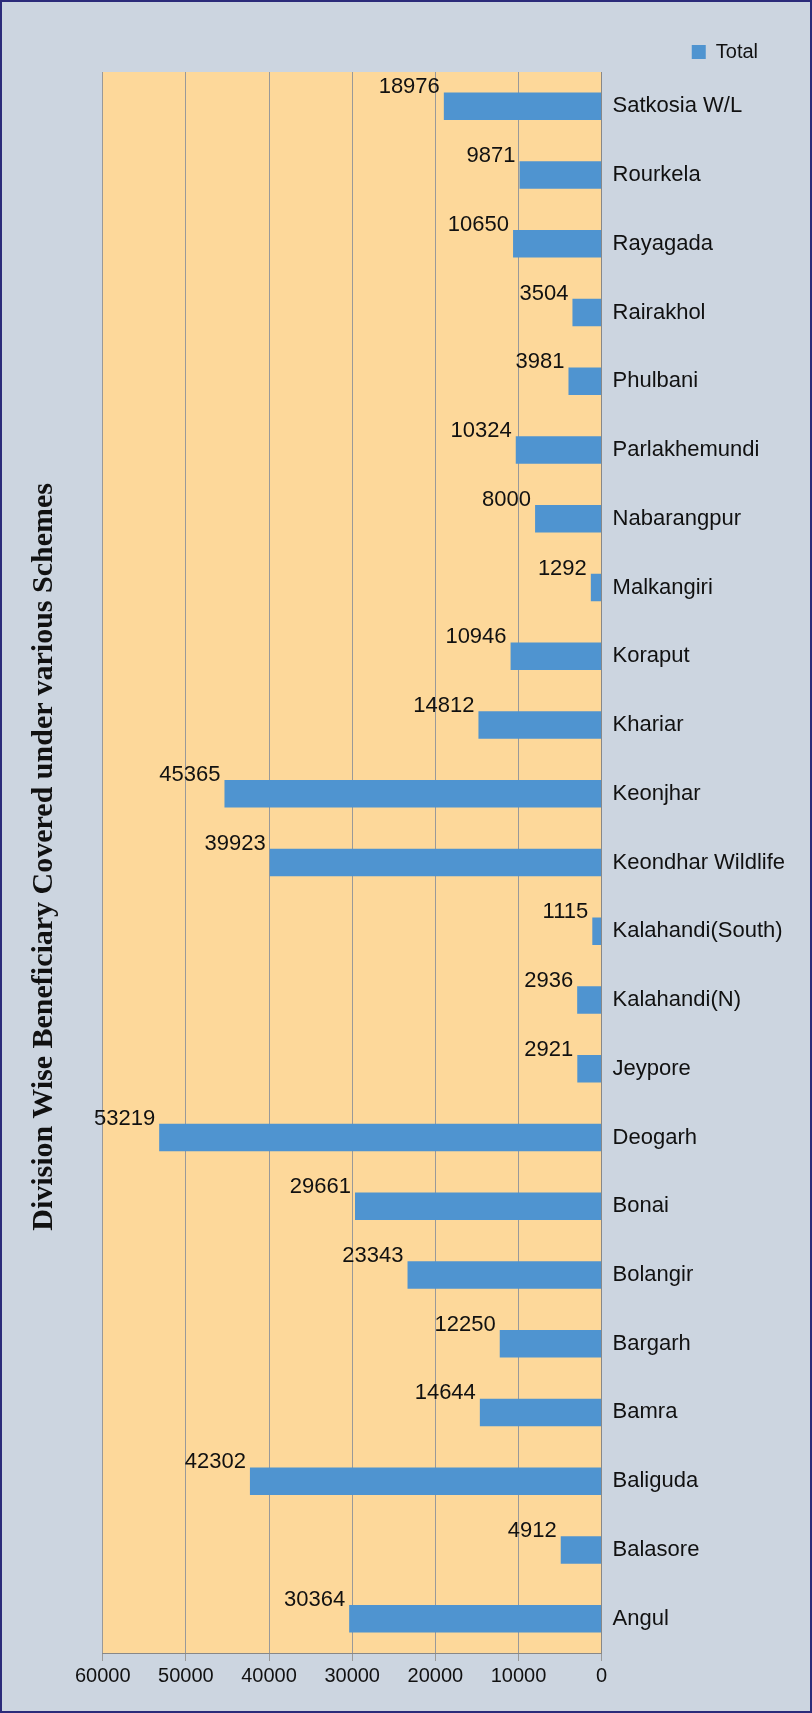  I want to click on y-tick-label: Keondhar Wildlife, so click(699, 861).